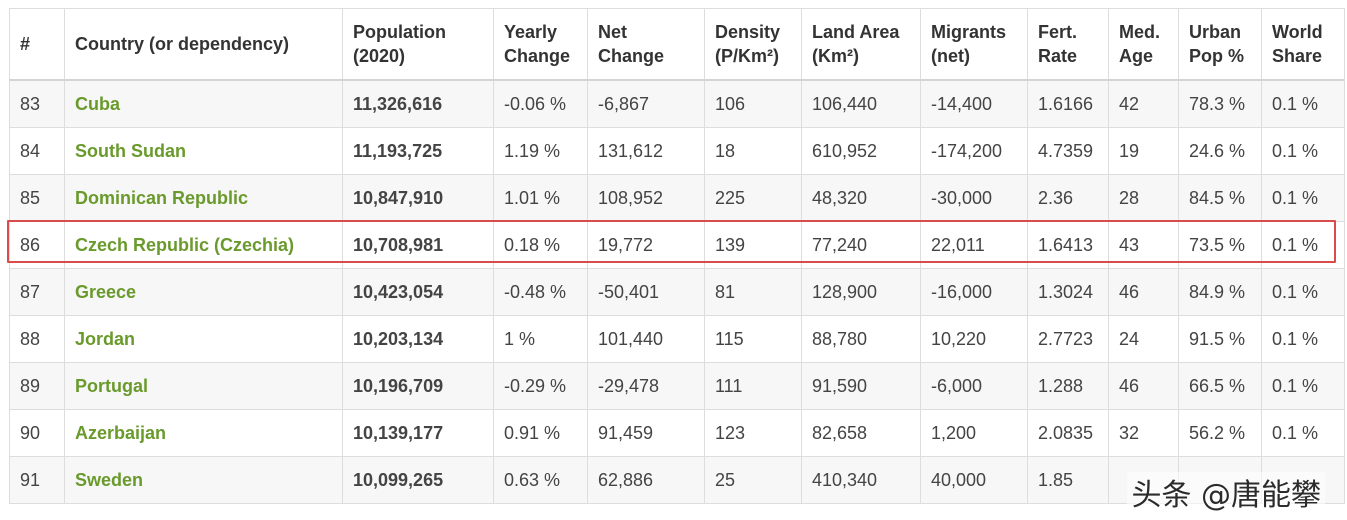 The height and width of the screenshot is (520, 1347). Describe the element at coordinates (418, 386) in the screenshot. I see `cell-population: 10,196,709` at that location.